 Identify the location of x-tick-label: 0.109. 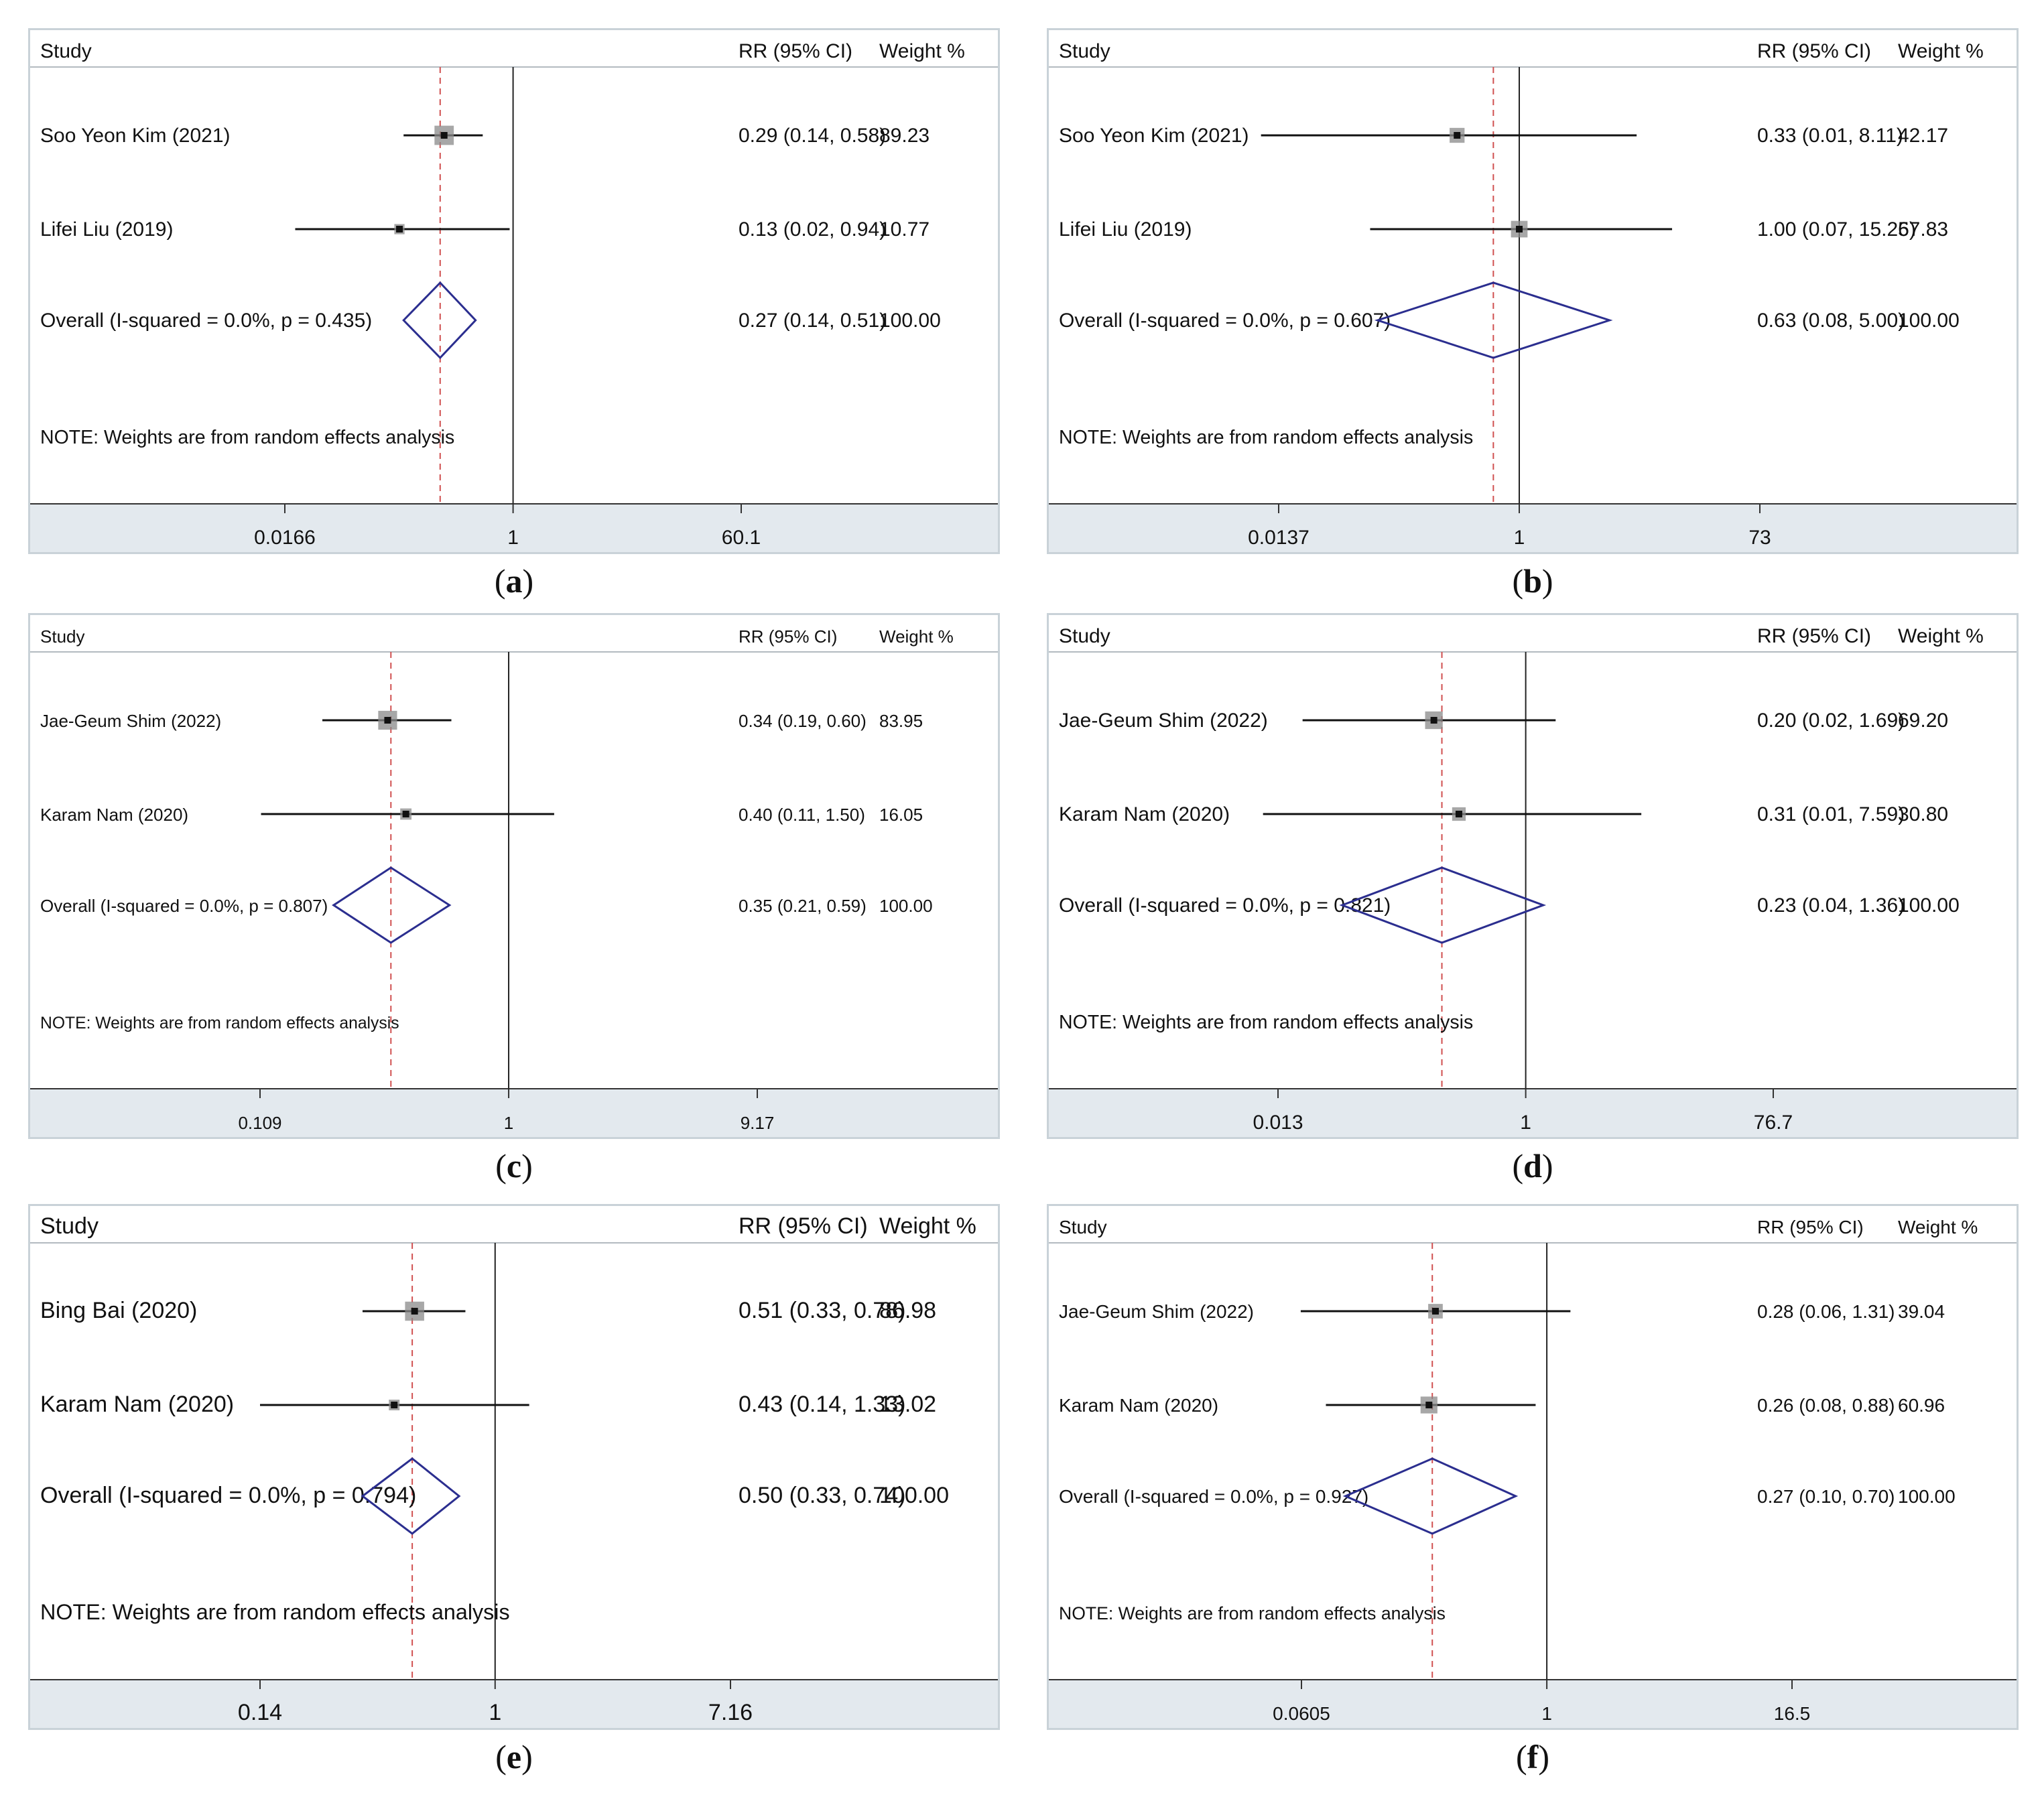
(259, 1123).